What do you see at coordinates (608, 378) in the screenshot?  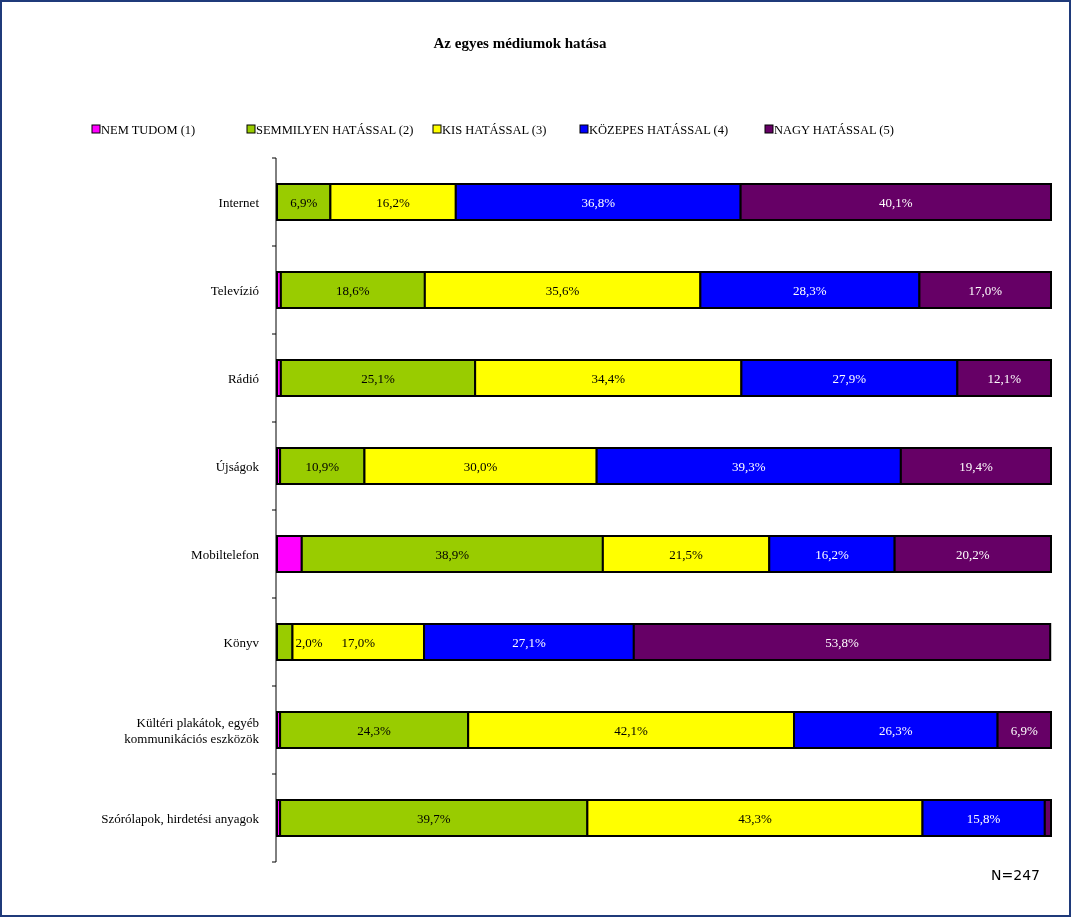 I see `data-label: 34,4%` at bounding box center [608, 378].